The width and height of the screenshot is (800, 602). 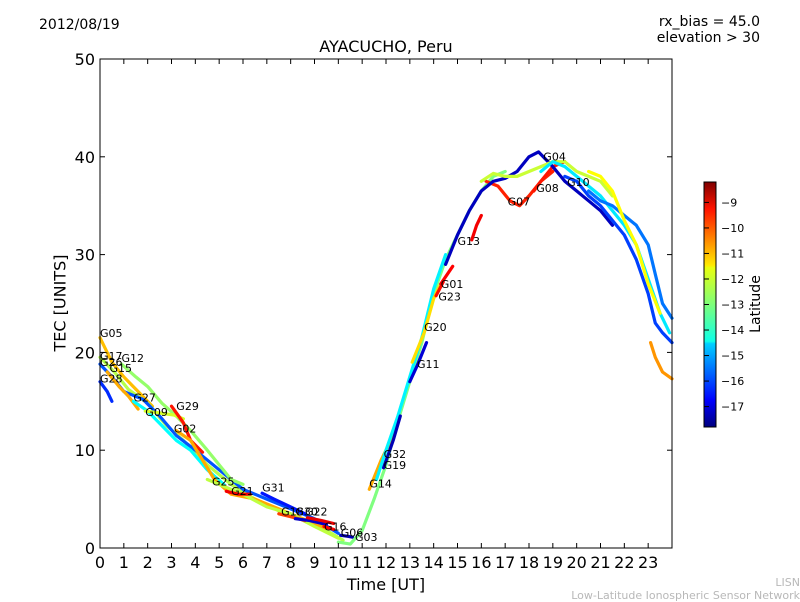 What do you see at coordinates (476, 227) in the screenshot?
I see `series-g13` at bounding box center [476, 227].